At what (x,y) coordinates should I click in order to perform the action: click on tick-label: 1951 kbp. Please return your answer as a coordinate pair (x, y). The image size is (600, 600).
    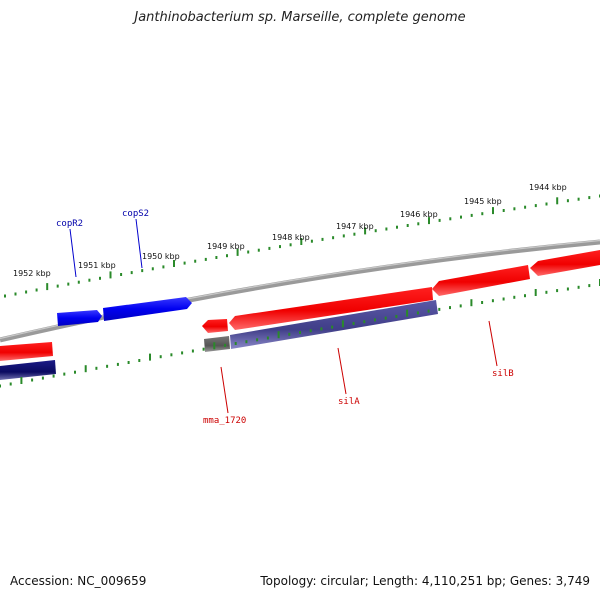
    Looking at the image, I should click on (97, 265).